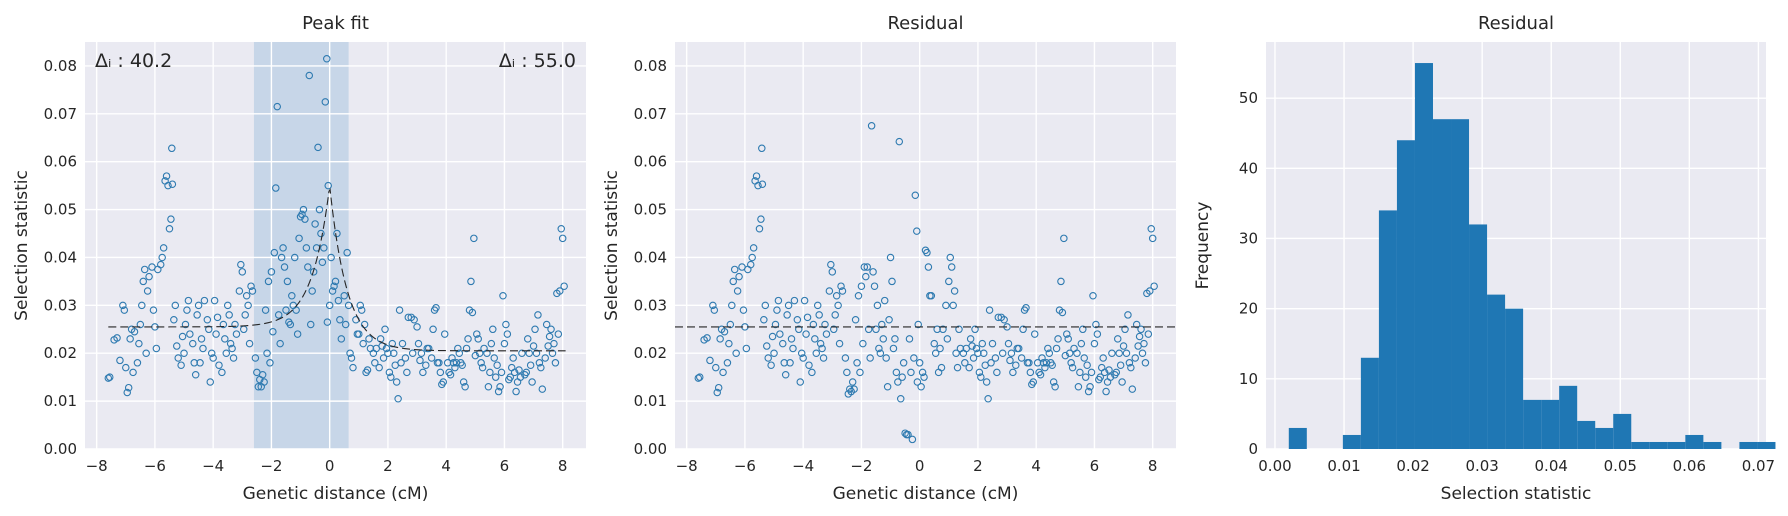  What do you see at coordinates (925, 23) in the screenshot?
I see `panel-title: Residual` at bounding box center [925, 23].